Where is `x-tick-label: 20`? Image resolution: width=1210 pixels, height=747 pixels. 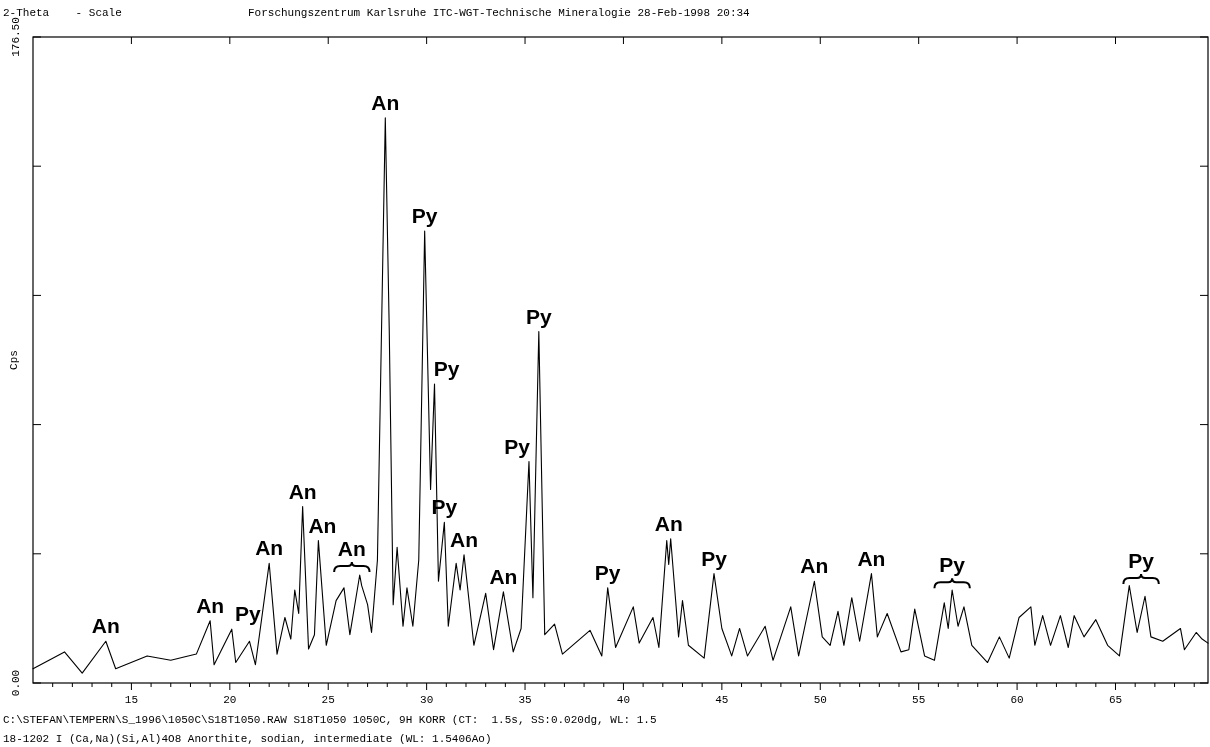 x-tick-label: 20 is located at coordinates (230, 700).